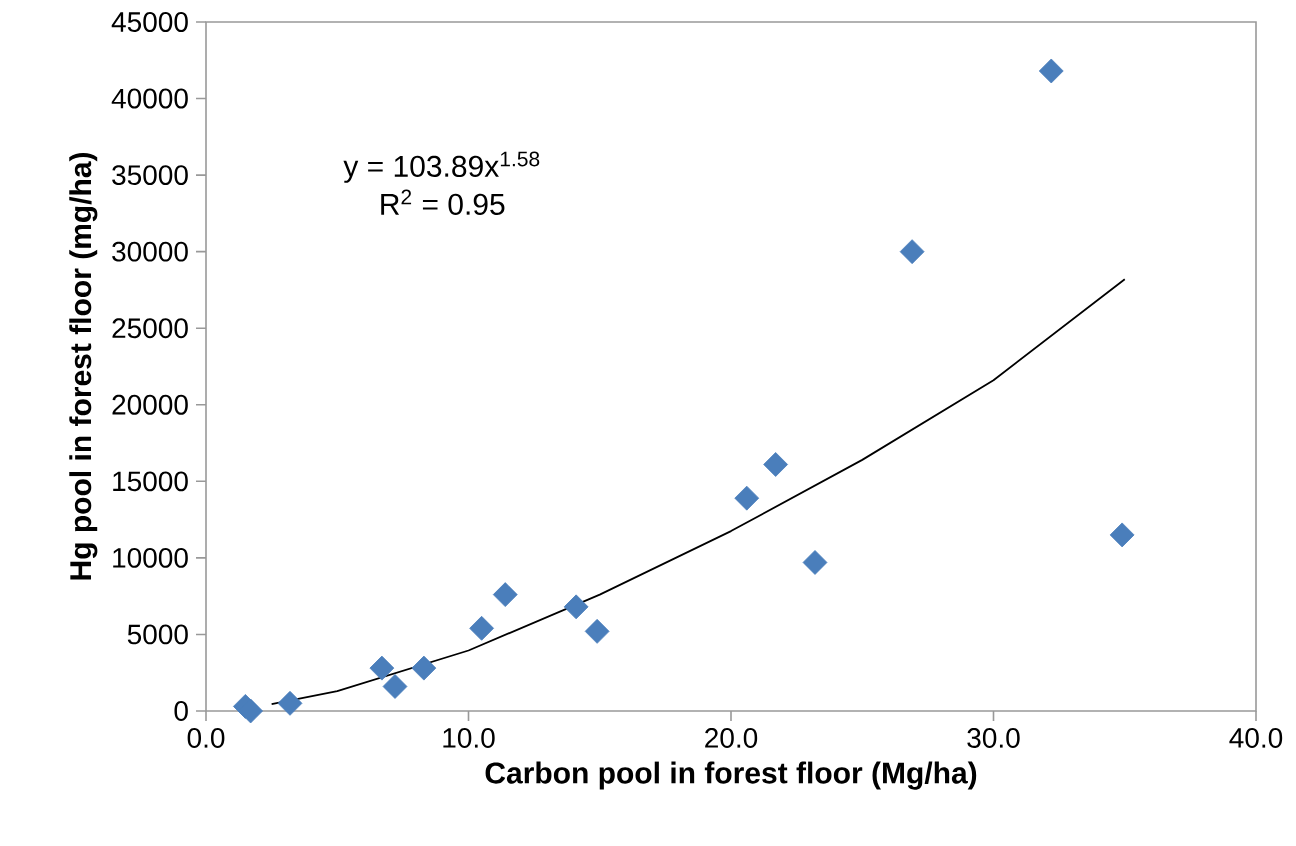 This screenshot has height=846, width=1296. What do you see at coordinates (157, 634) in the screenshot?
I see `y-tick-label: 5000` at bounding box center [157, 634].